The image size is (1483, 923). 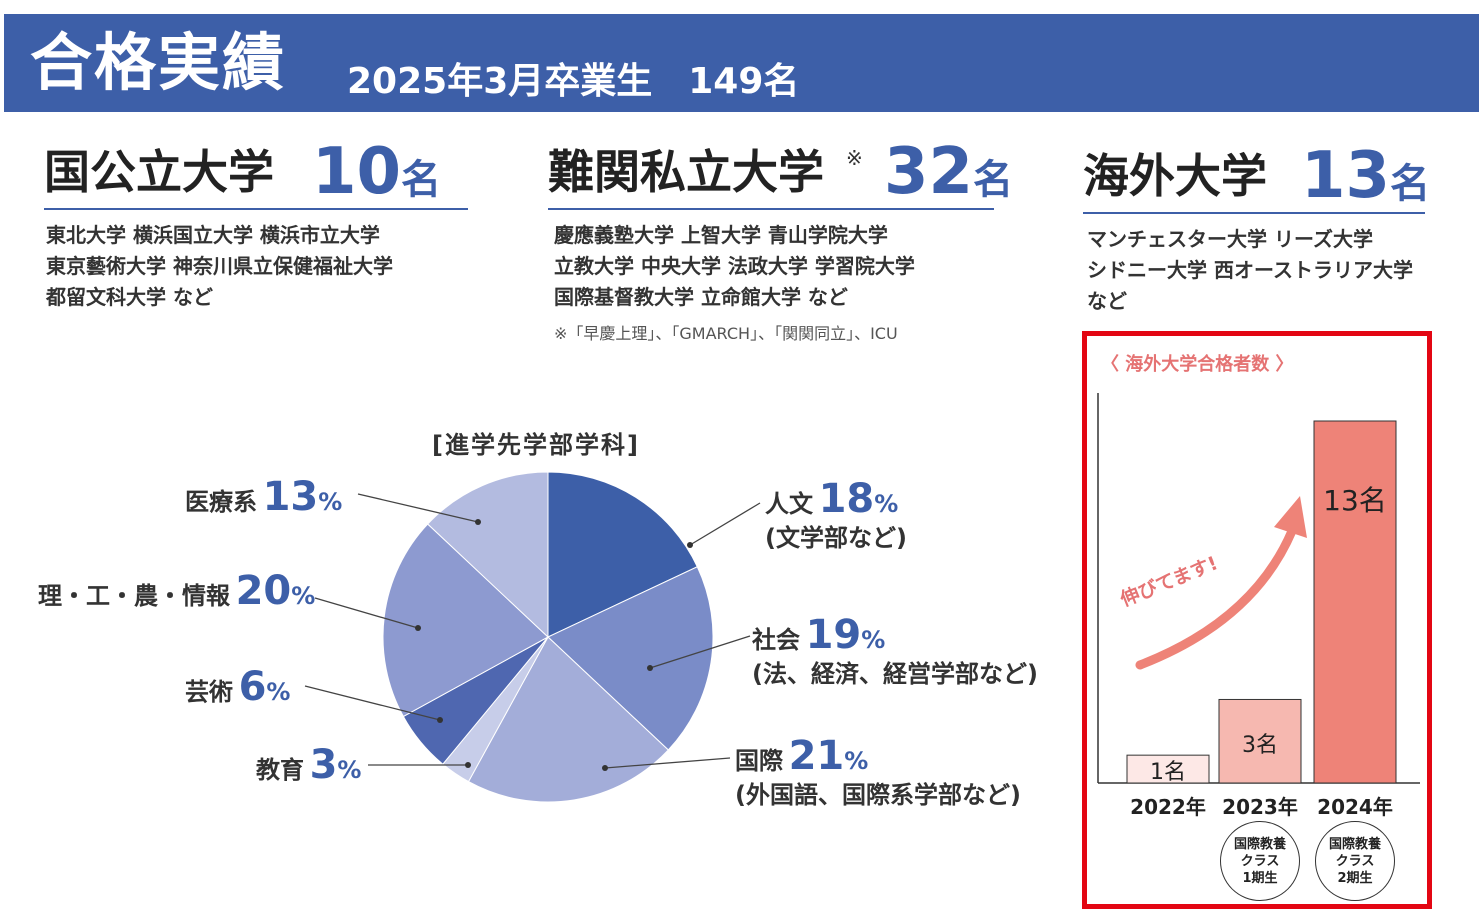 I want to click on pie-chart, so click(x=532, y=637).